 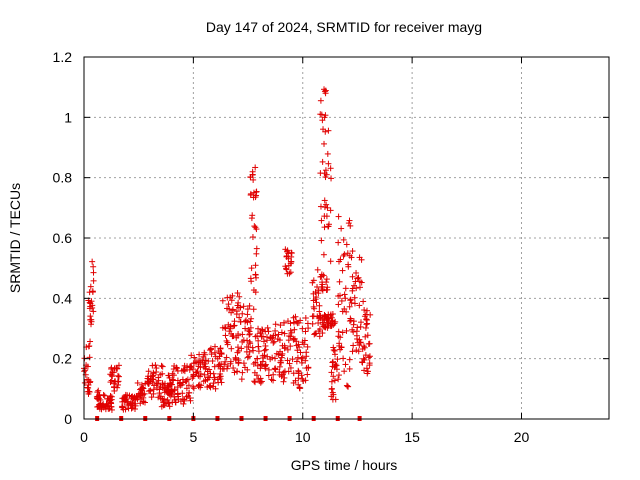 What do you see at coordinates (344, 465) in the screenshot?
I see `x-axis-label: GPS time / hours` at bounding box center [344, 465].